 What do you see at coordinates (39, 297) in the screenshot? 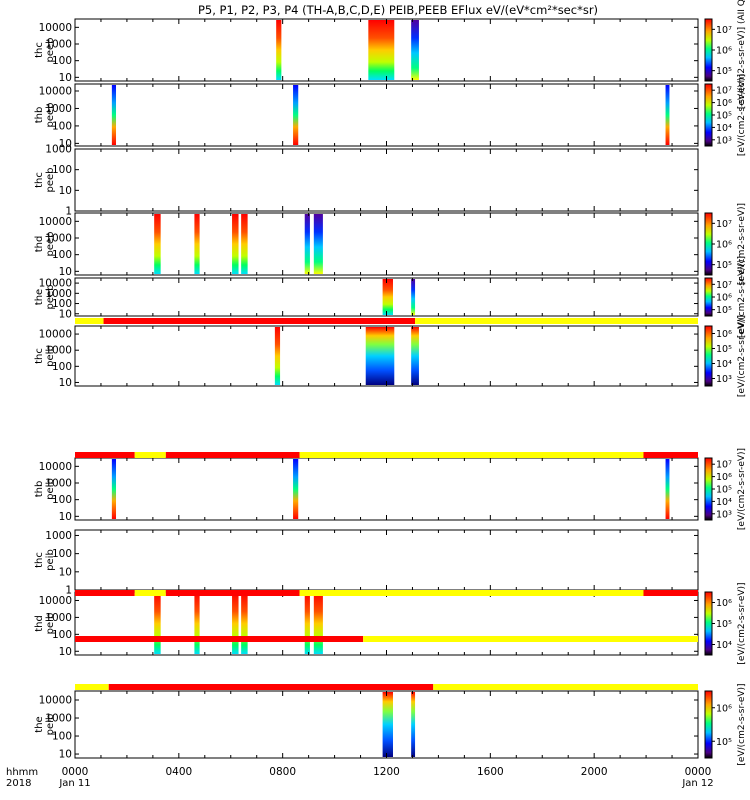
I see `panel-probe-label: the` at bounding box center [39, 297].